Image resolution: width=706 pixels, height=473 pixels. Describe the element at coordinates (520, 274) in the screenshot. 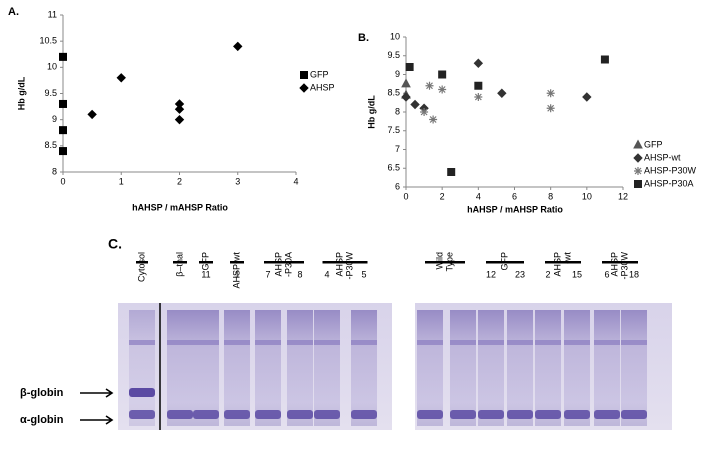

I see `lane-number: 23` at that location.